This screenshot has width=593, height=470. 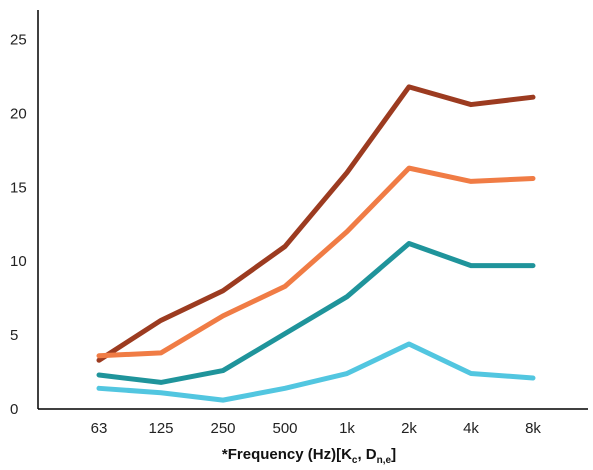 I want to click on x-tick-label: 250, so click(x=222, y=428).